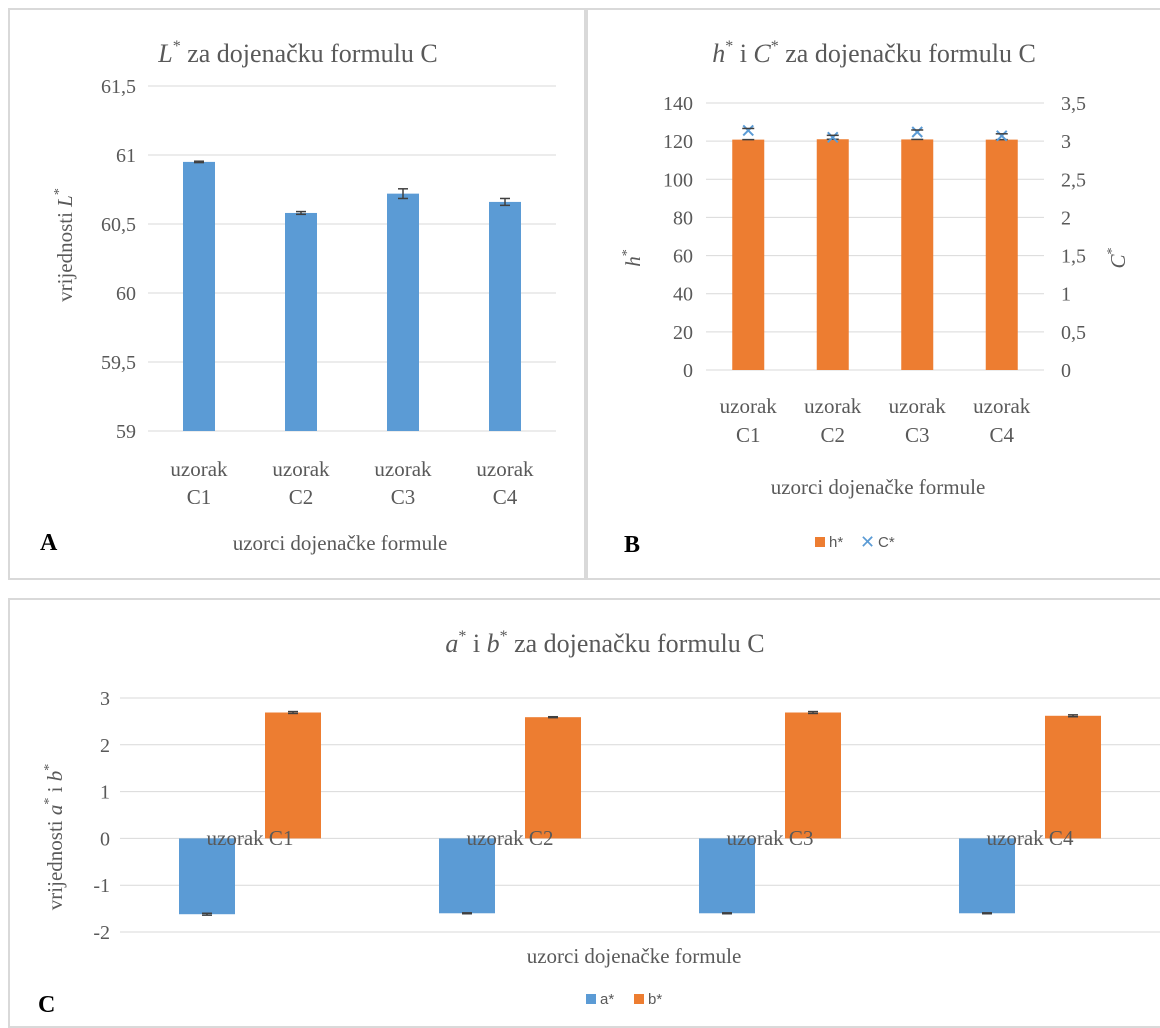  What do you see at coordinates (886, 542) in the screenshot?
I see `legend-label-c: C*` at bounding box center [886, 542].